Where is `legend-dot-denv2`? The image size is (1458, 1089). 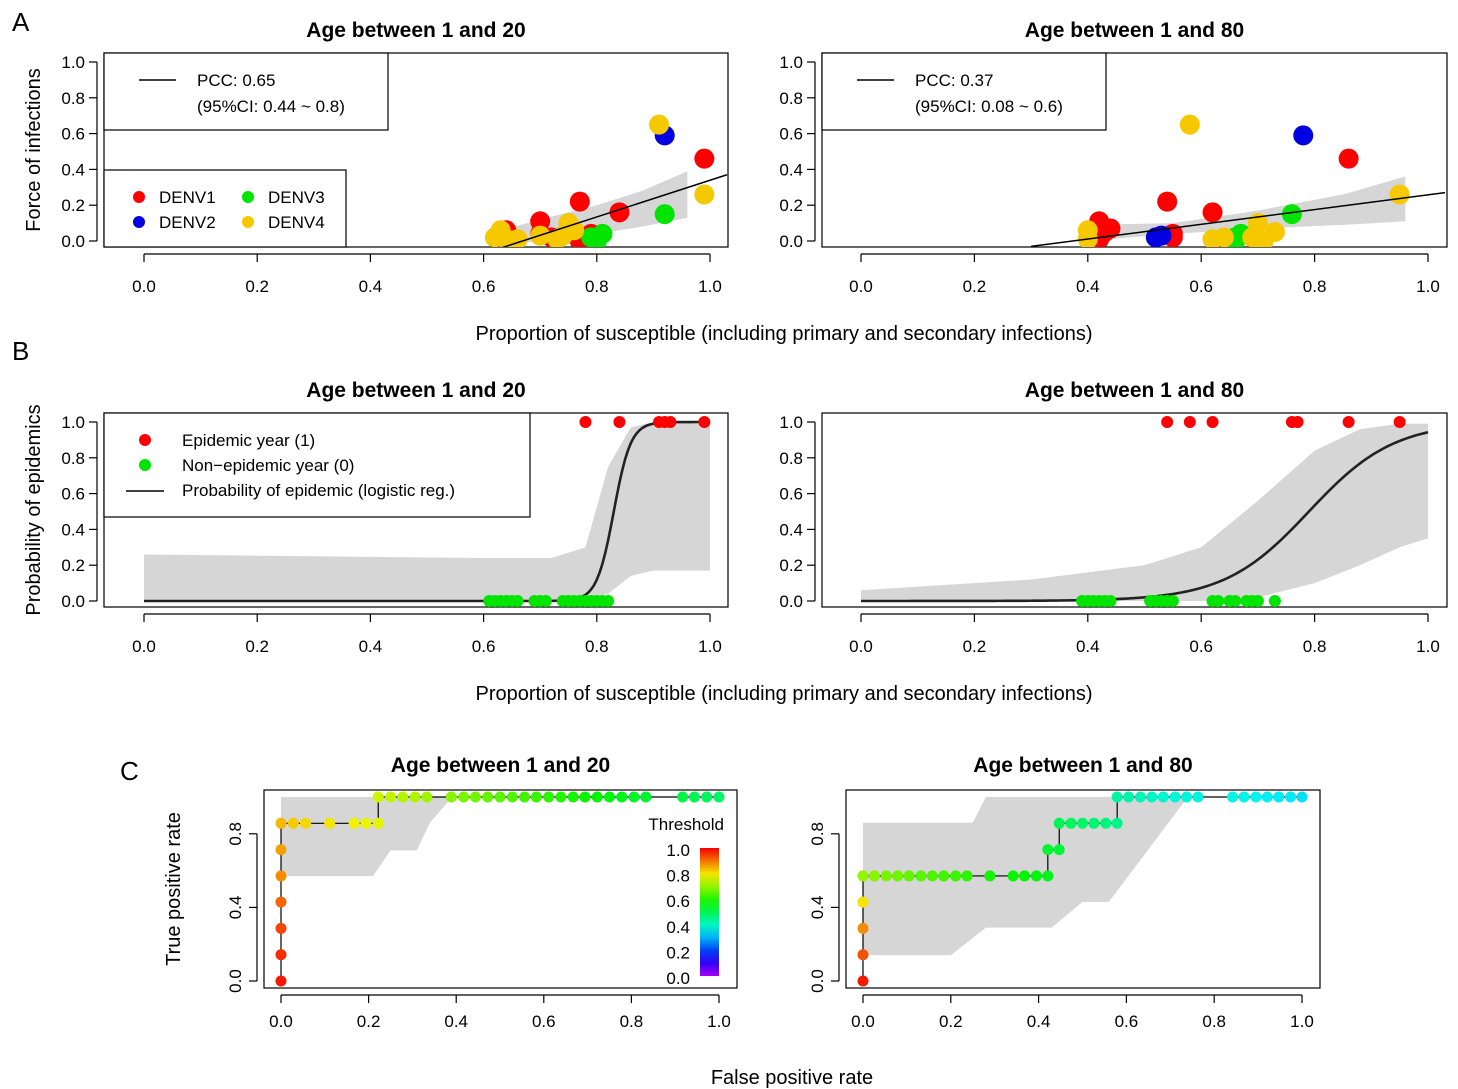
legend-dot-denv2 is located at coordinates (139, 222).